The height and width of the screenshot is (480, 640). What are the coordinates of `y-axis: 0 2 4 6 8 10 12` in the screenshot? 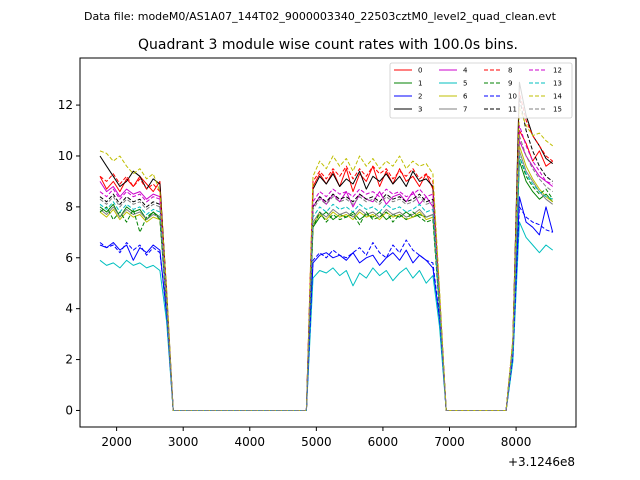 It's located at (69, 257).